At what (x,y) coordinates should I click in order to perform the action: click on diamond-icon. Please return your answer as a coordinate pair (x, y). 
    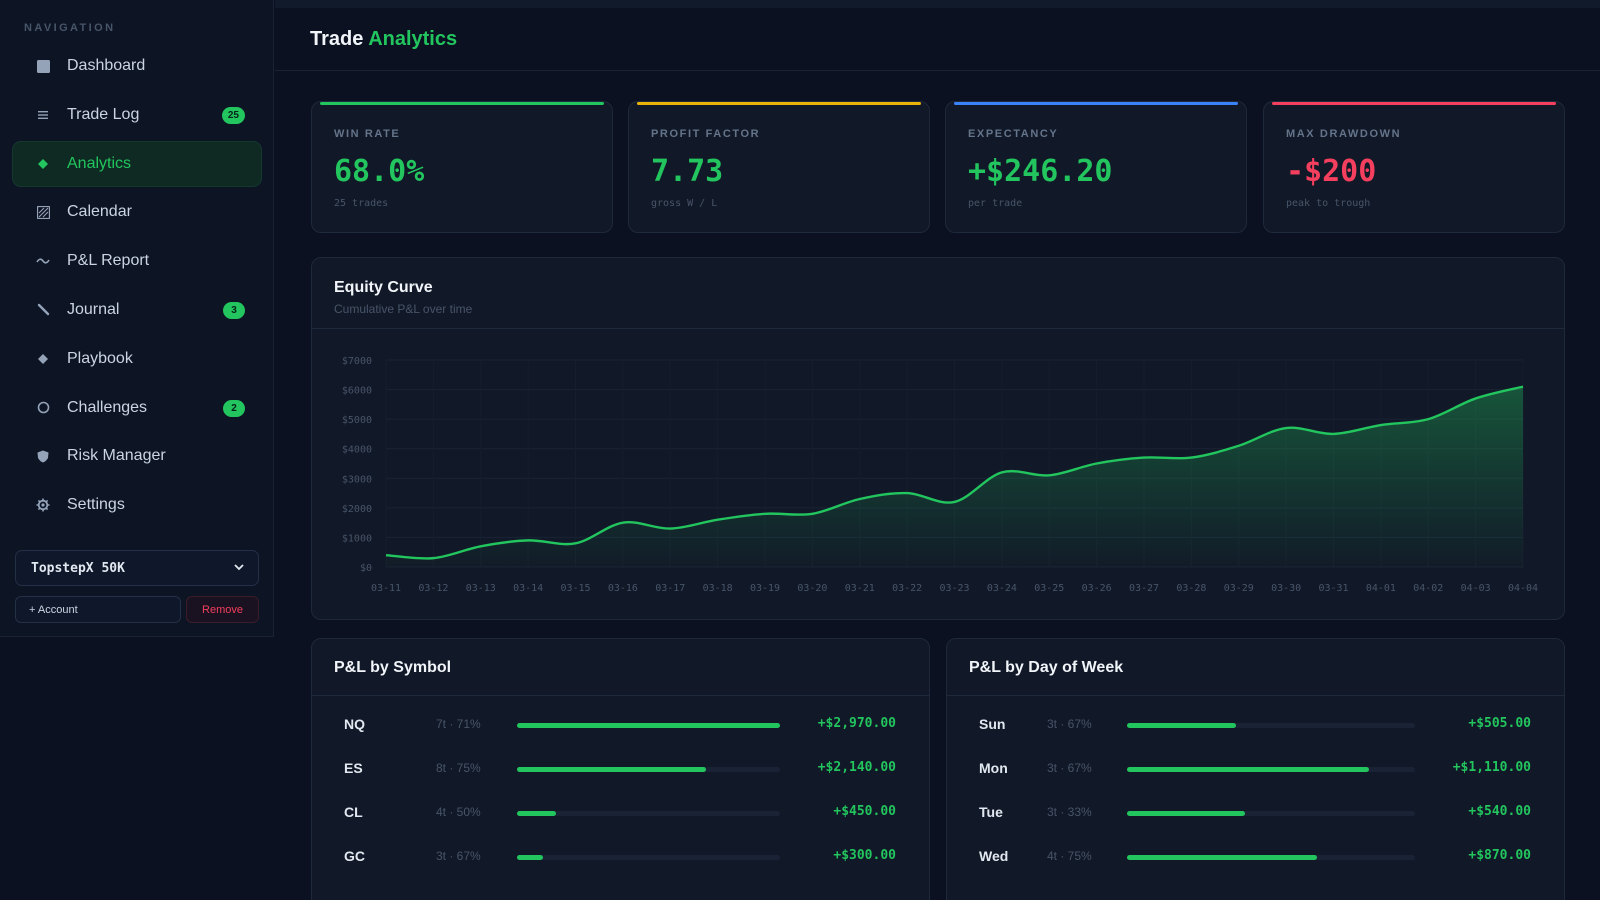
    Looking at the image, I should click on (43, 359).